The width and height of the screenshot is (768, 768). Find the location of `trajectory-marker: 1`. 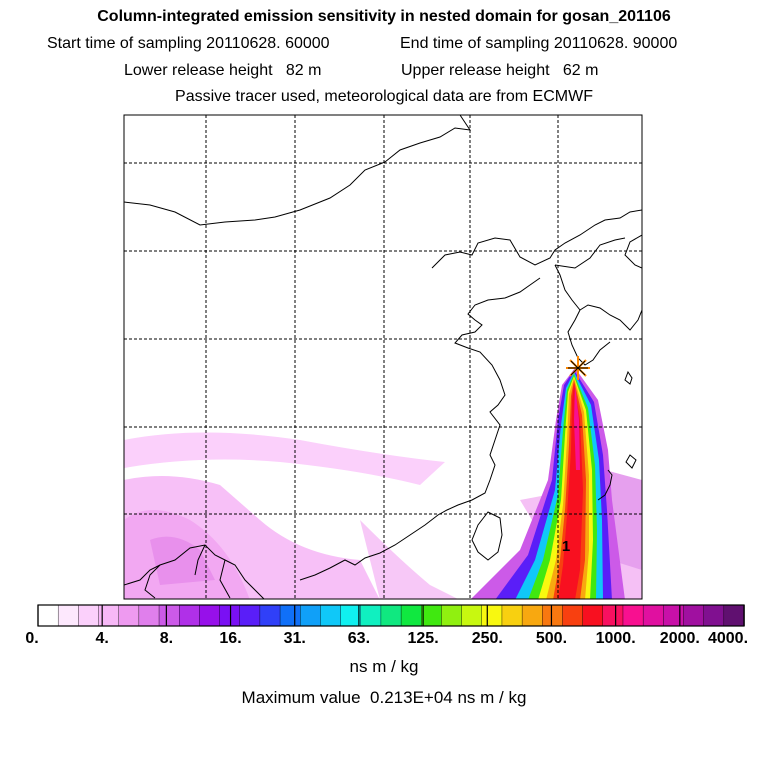

trajectory-marker: 1 is located at coordinates (566, 546).